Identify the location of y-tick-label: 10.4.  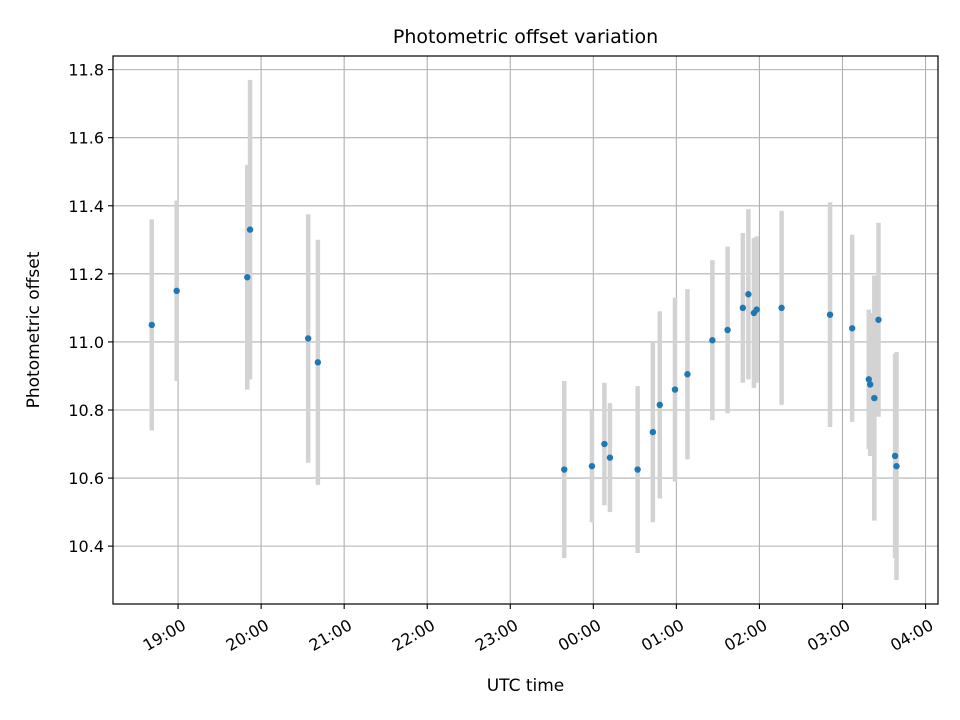
(86, 546).